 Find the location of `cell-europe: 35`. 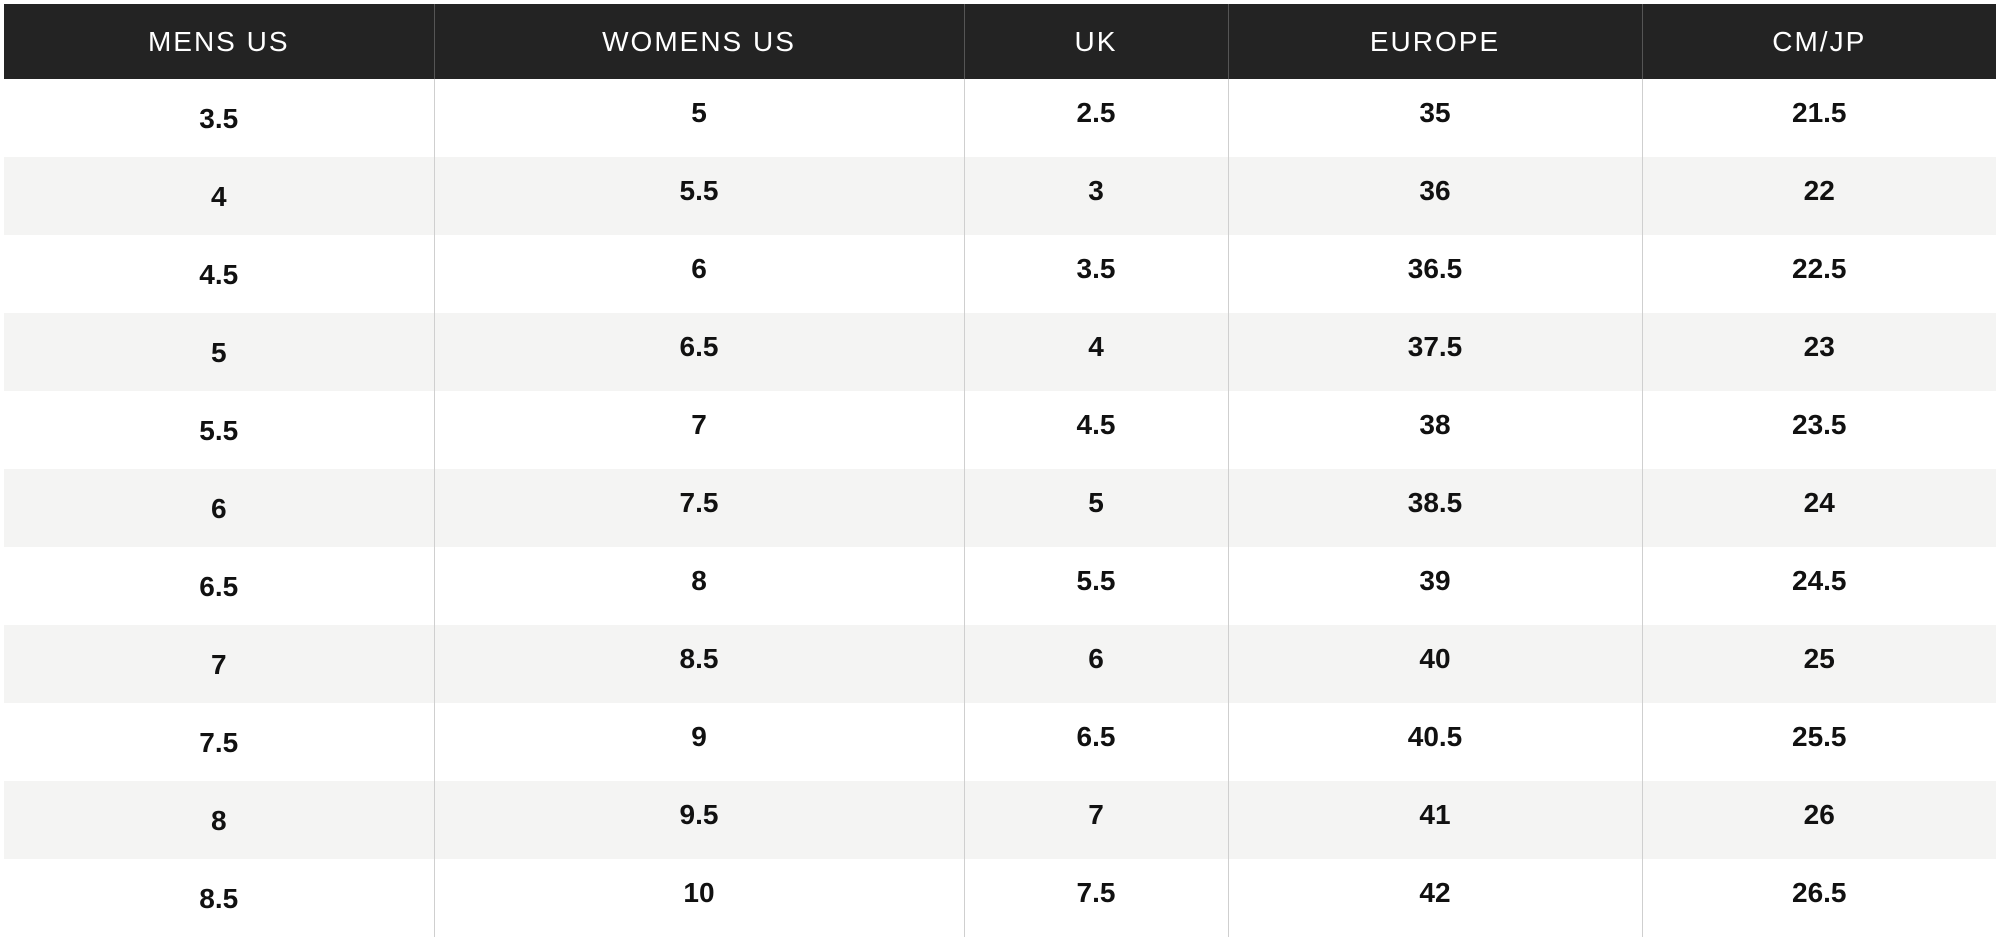

cell-europe: 35 is located at coordinates (1435, 118).